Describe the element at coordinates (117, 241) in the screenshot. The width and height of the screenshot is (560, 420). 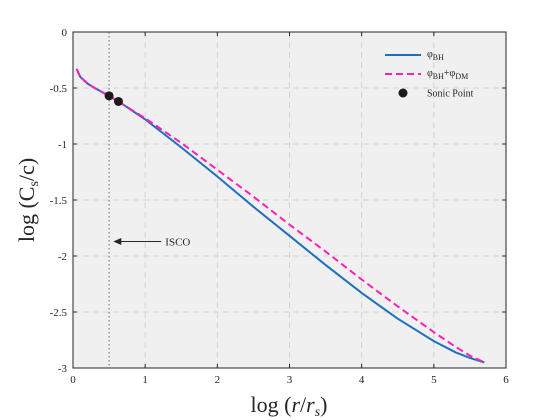
I see `isco-arrow-head` at that location.